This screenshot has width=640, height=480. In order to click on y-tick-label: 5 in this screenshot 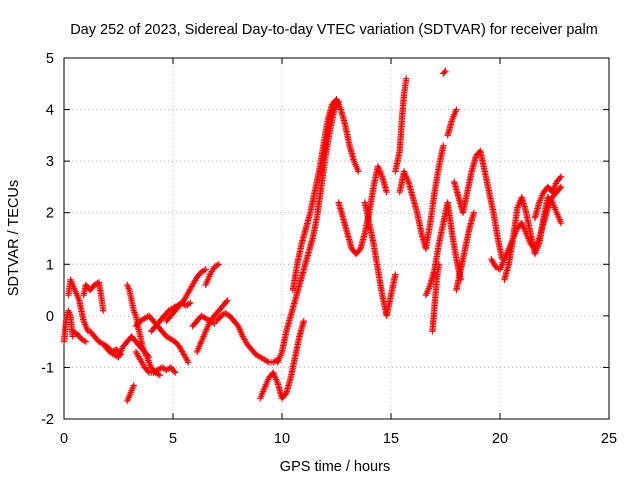, I will do `click(50, 59)`.